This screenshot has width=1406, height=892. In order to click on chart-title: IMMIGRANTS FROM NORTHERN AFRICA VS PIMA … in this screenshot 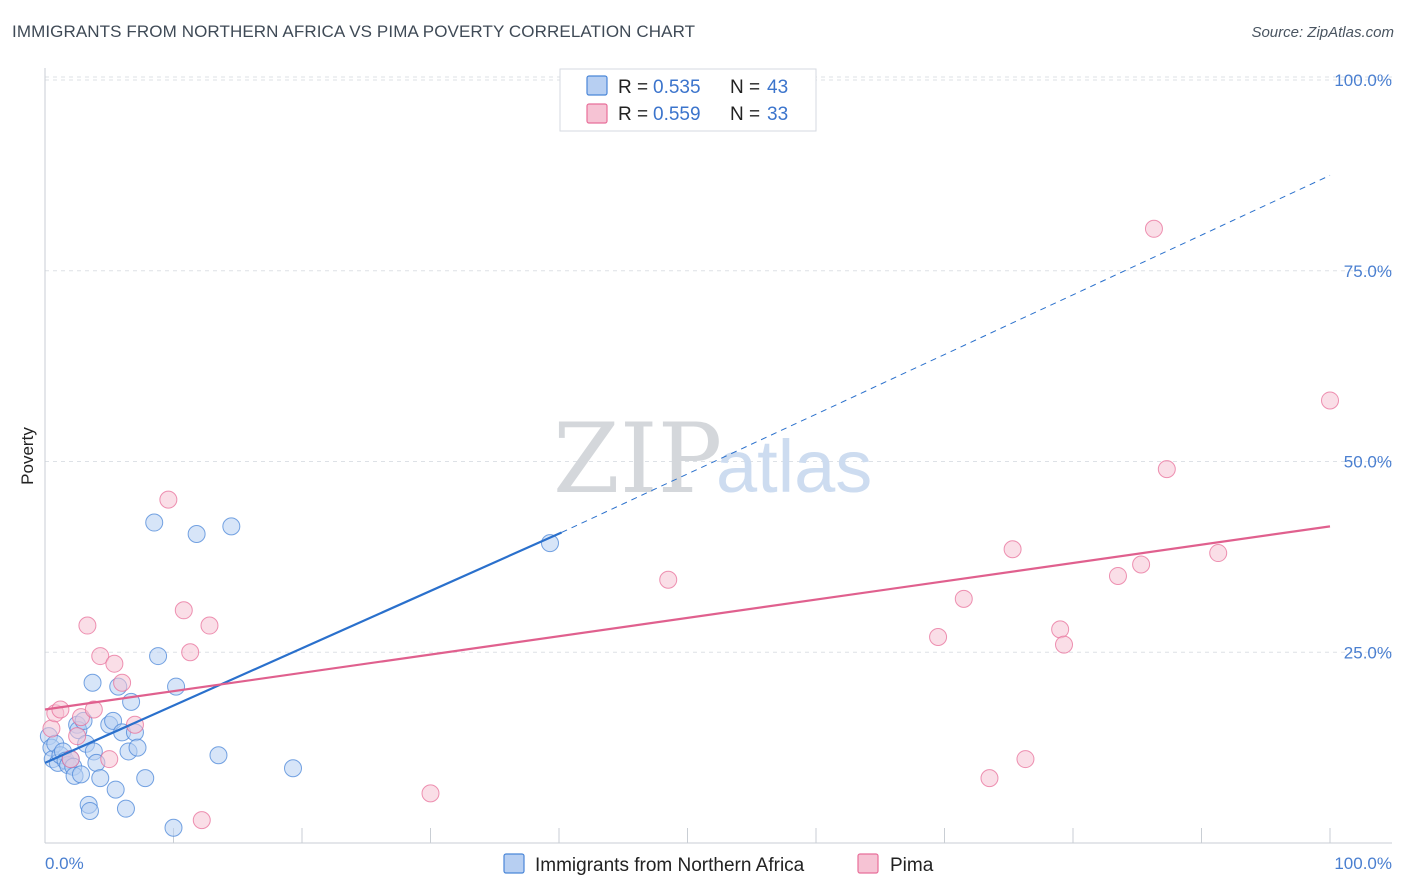, I will do `click(354, 31)`.